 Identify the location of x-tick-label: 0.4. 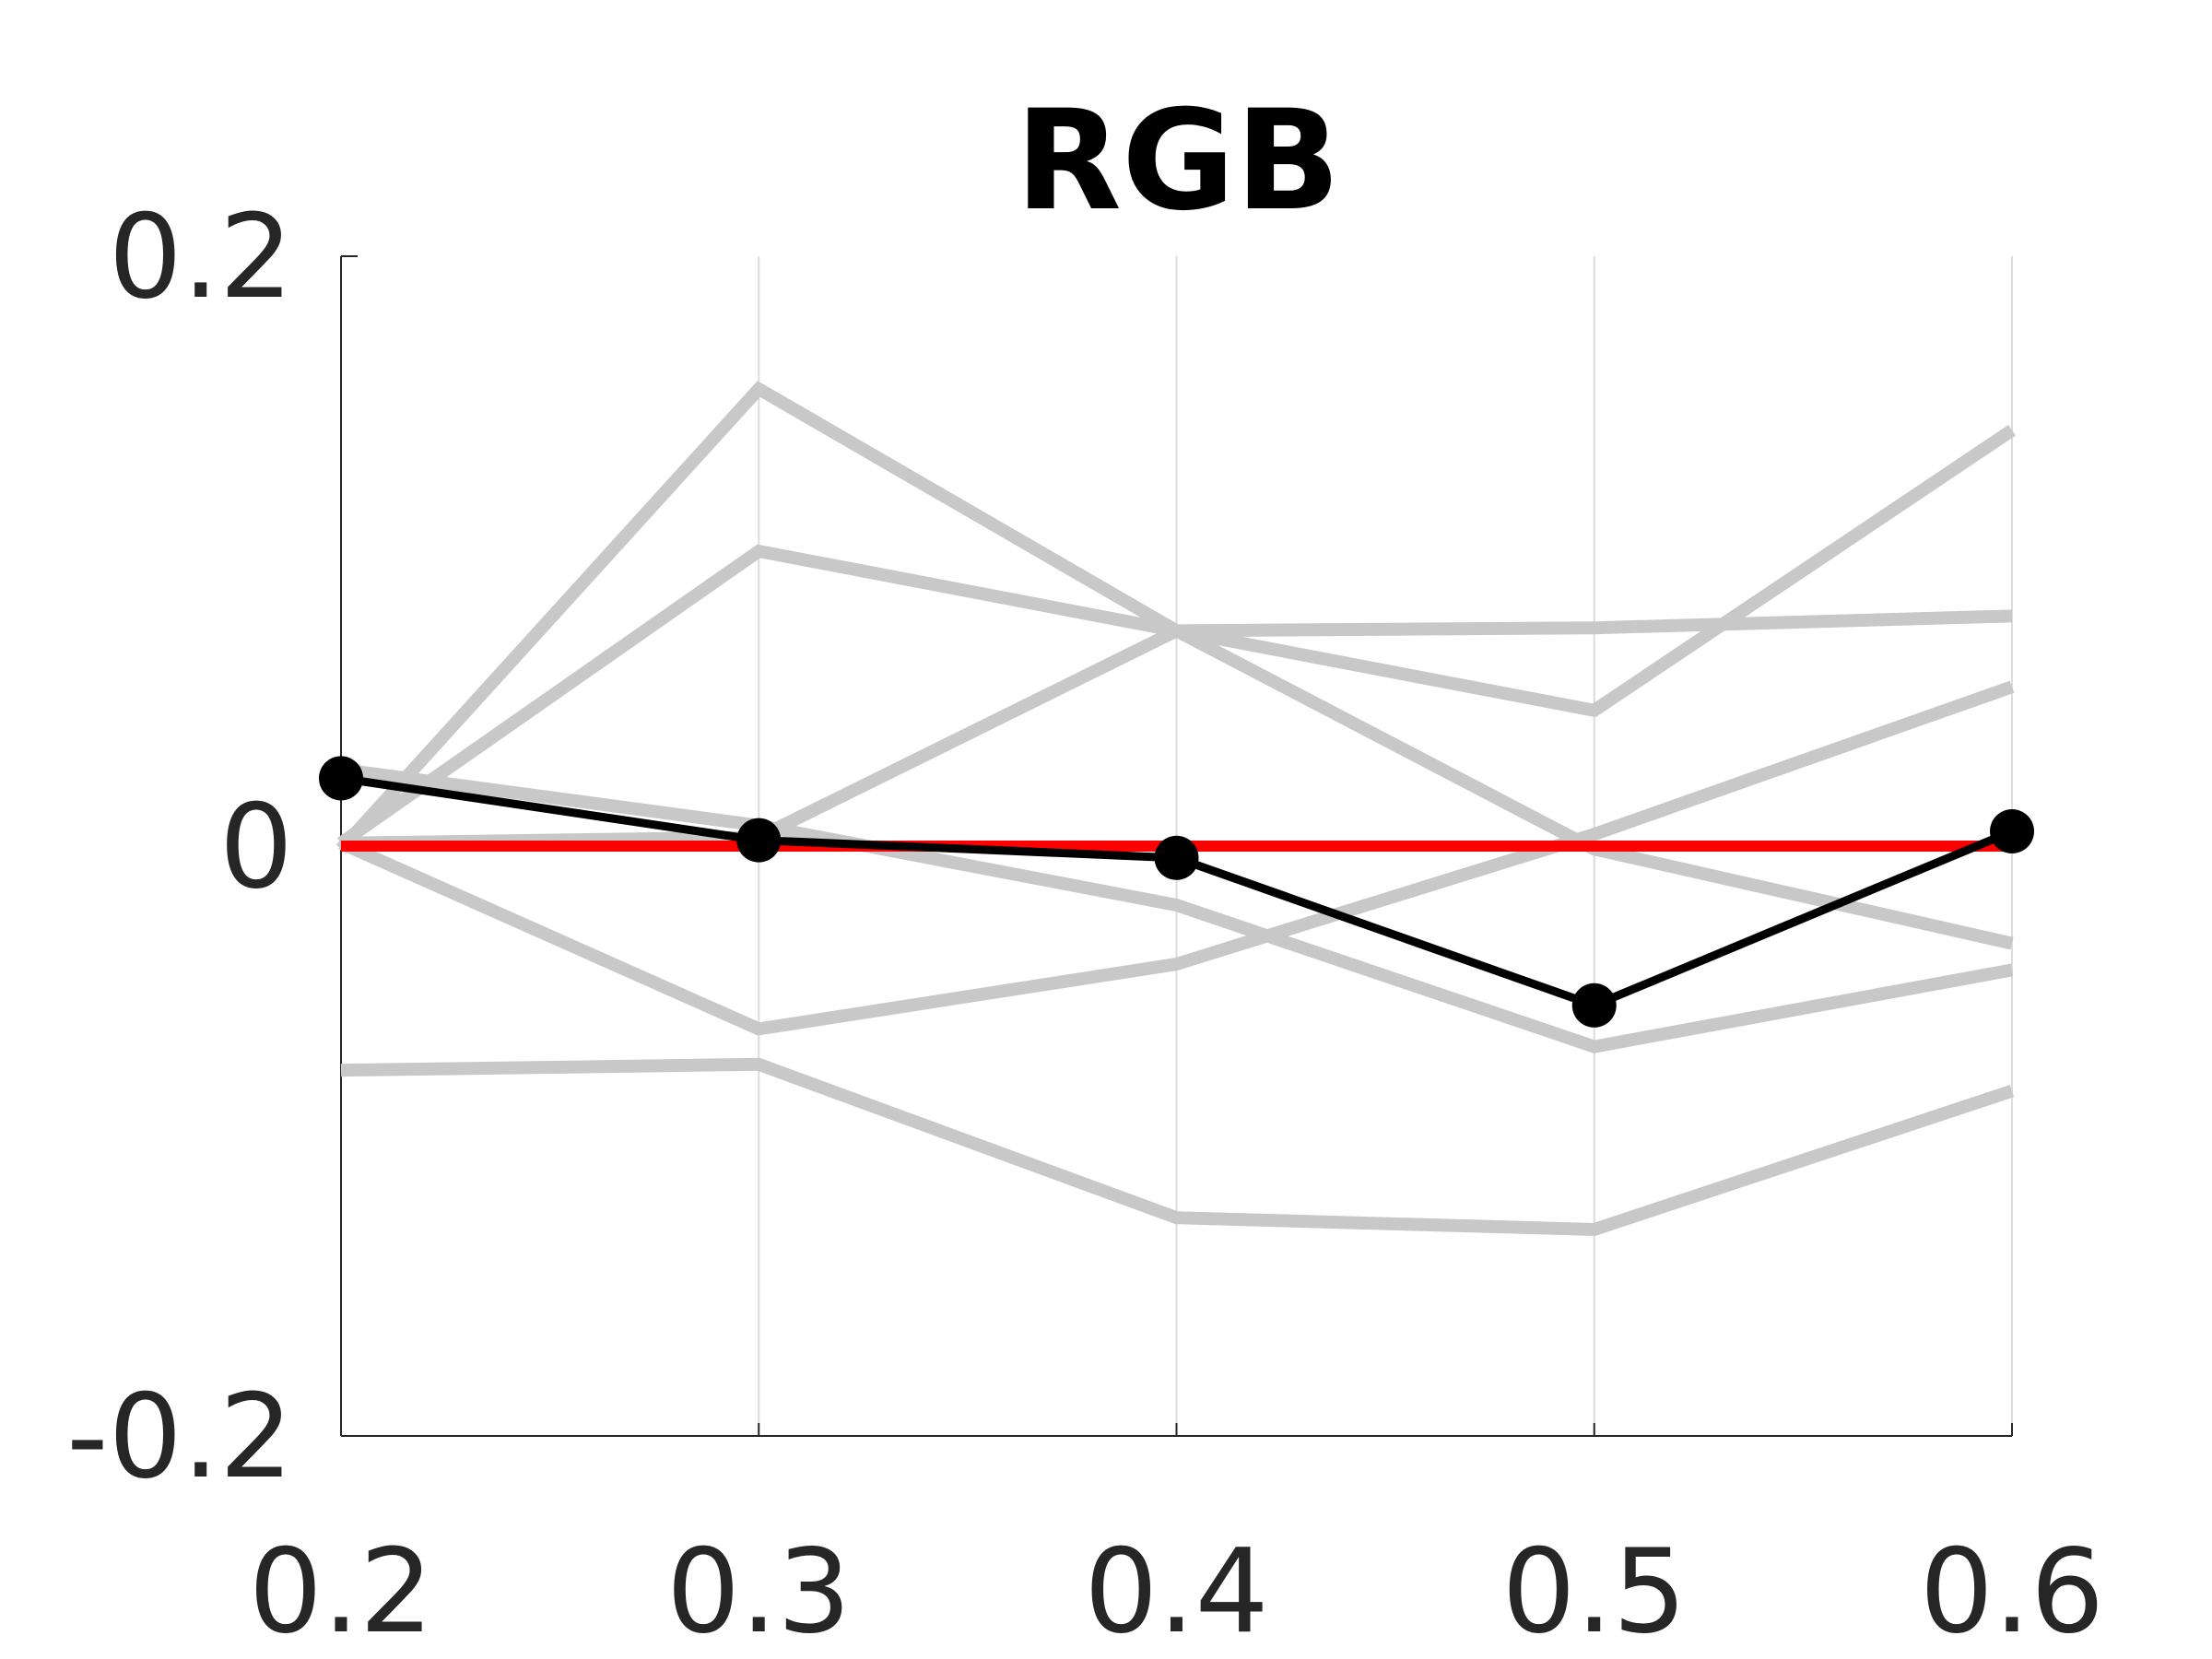
(1176, 1591).